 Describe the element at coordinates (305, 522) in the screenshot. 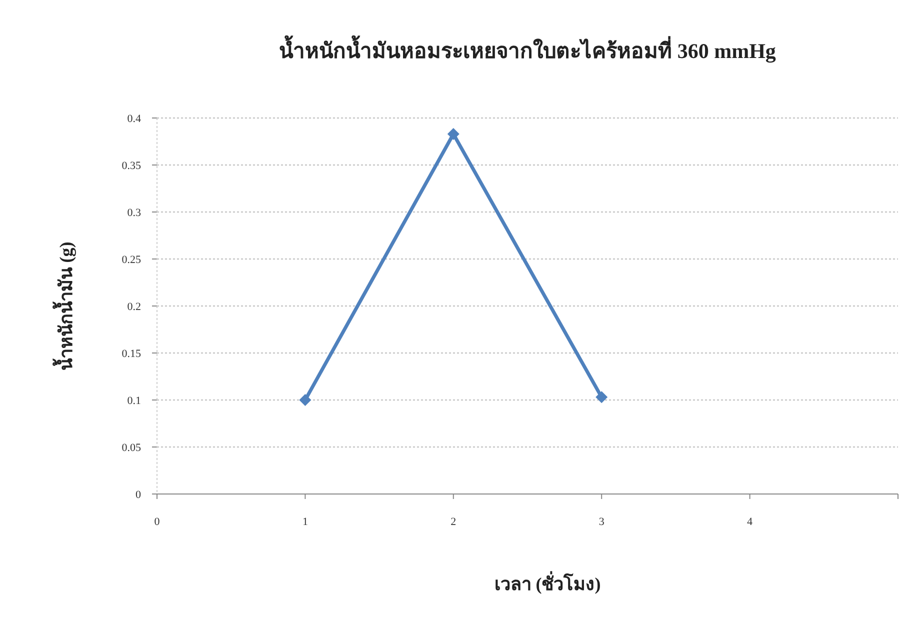

I see `x-tick-label: 1` at that location.